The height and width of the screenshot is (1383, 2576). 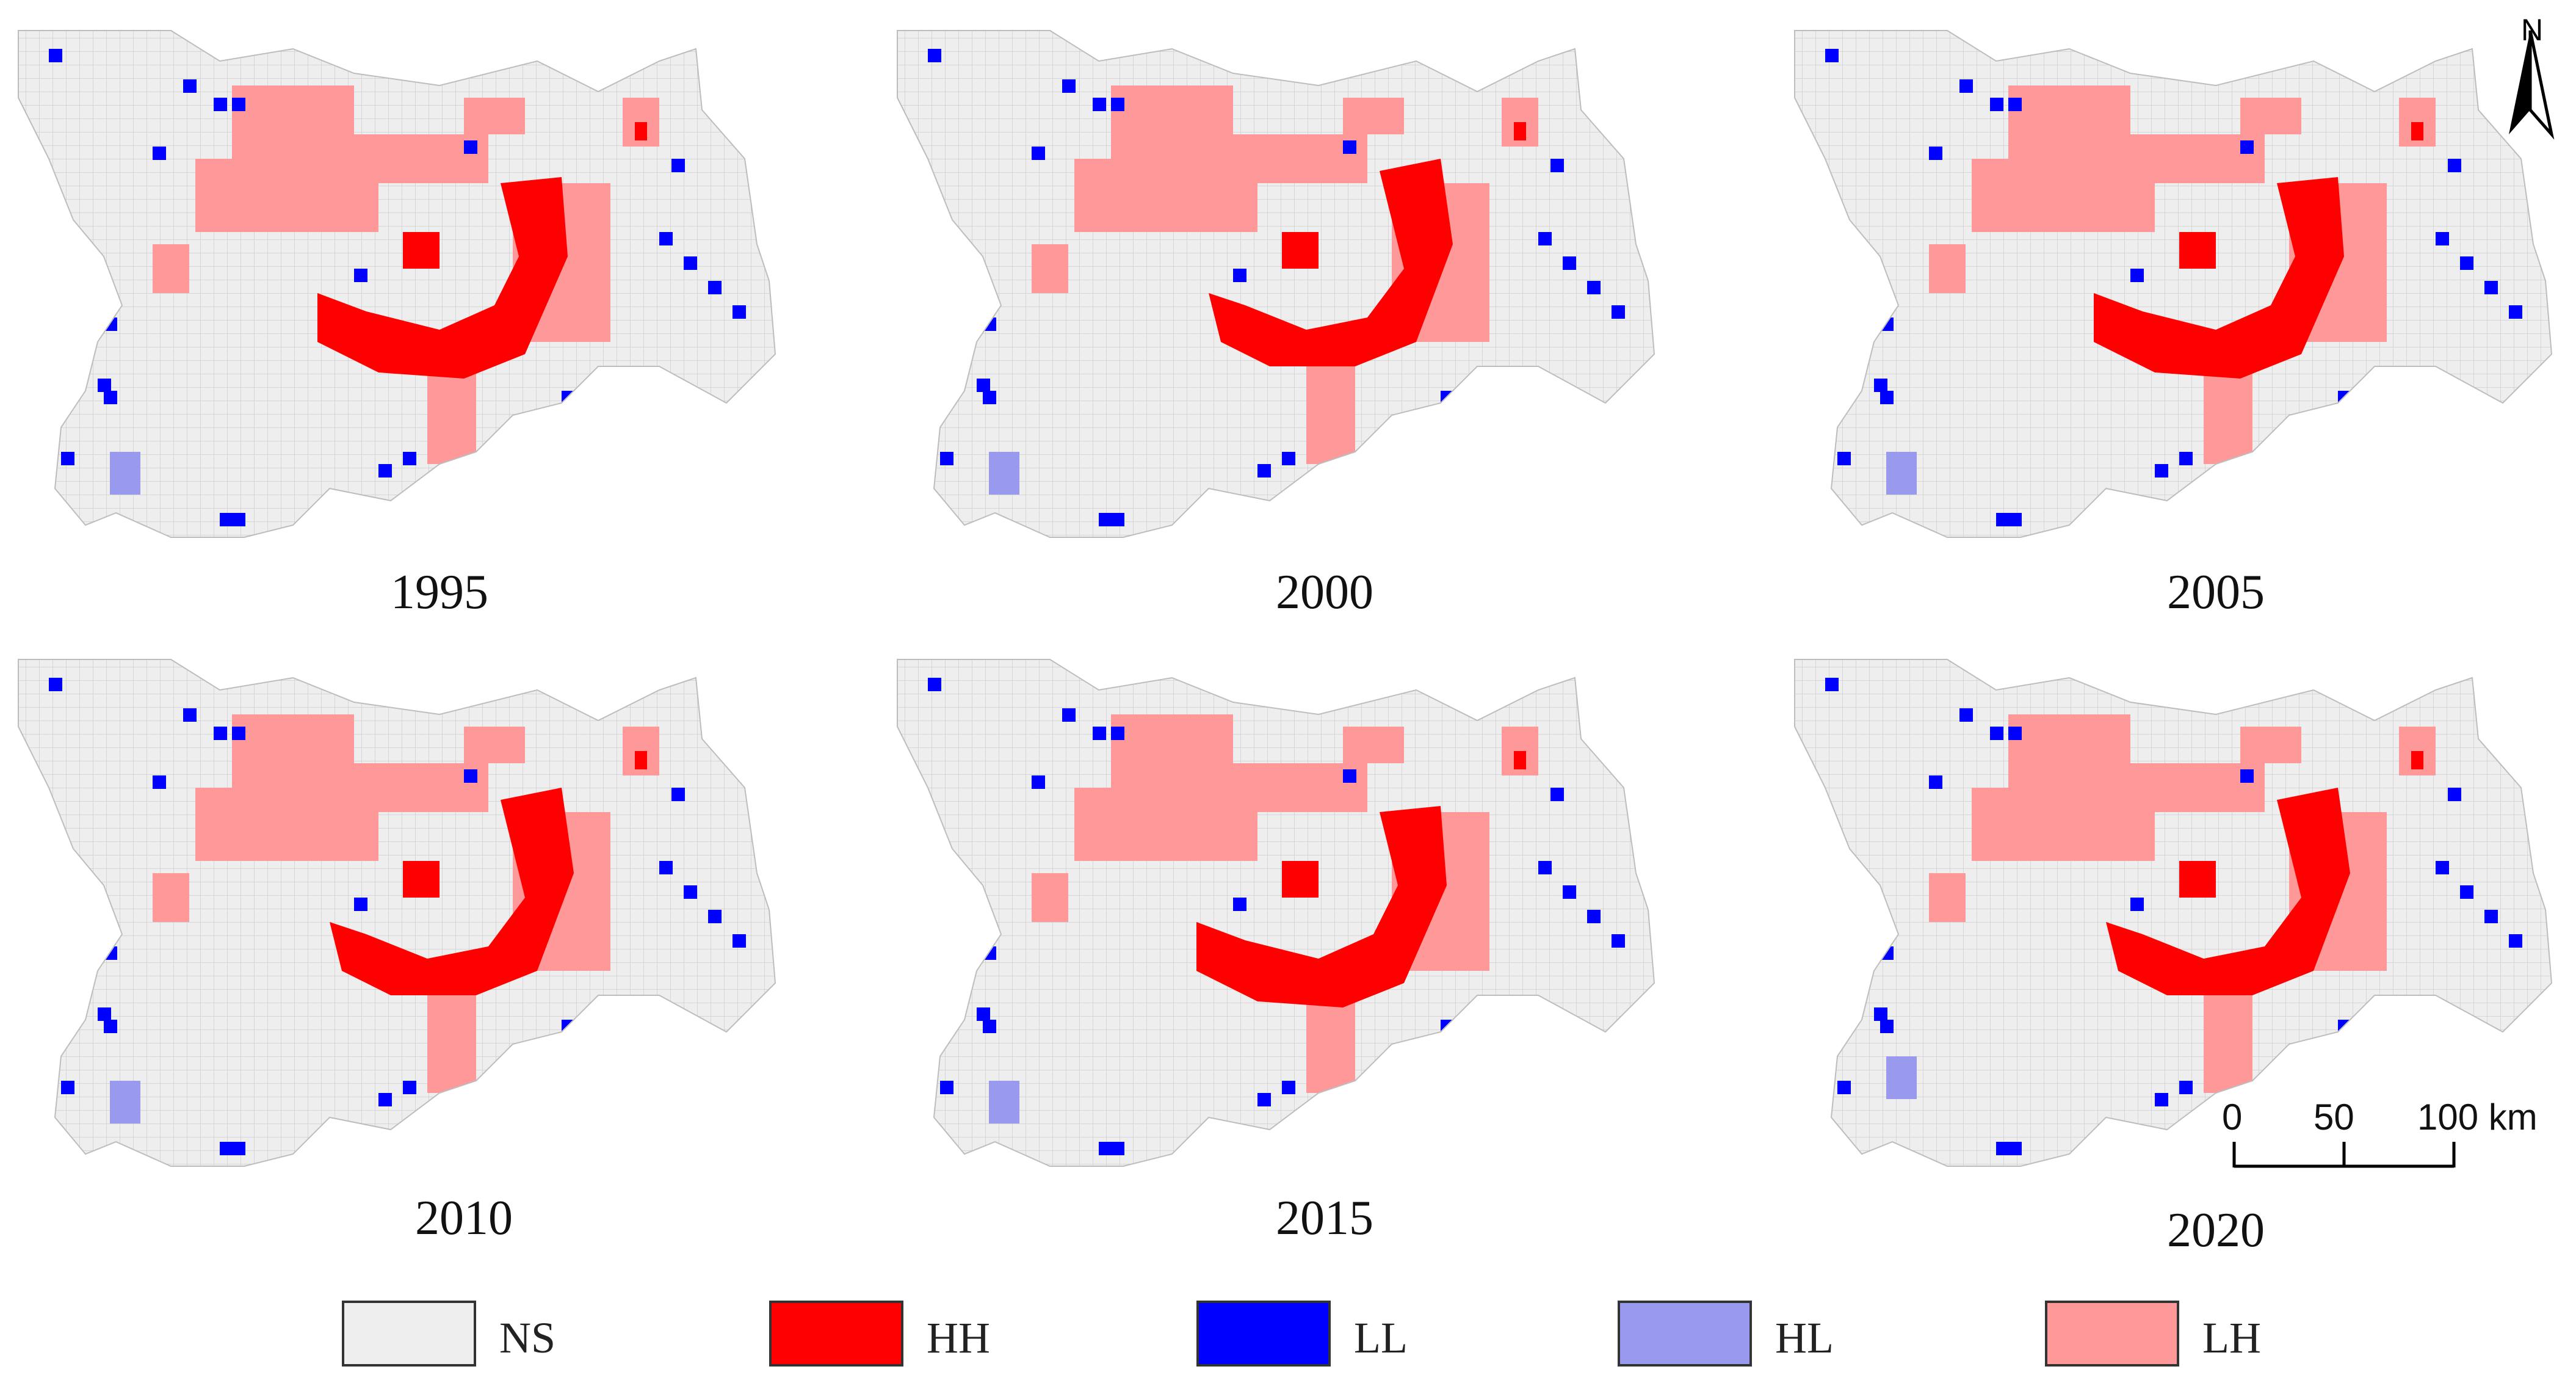 What do you see at coordinates (2112, 1334) in the screenshot?
I see `legend-swatch-lh` at bounding box center [2112, 1334].